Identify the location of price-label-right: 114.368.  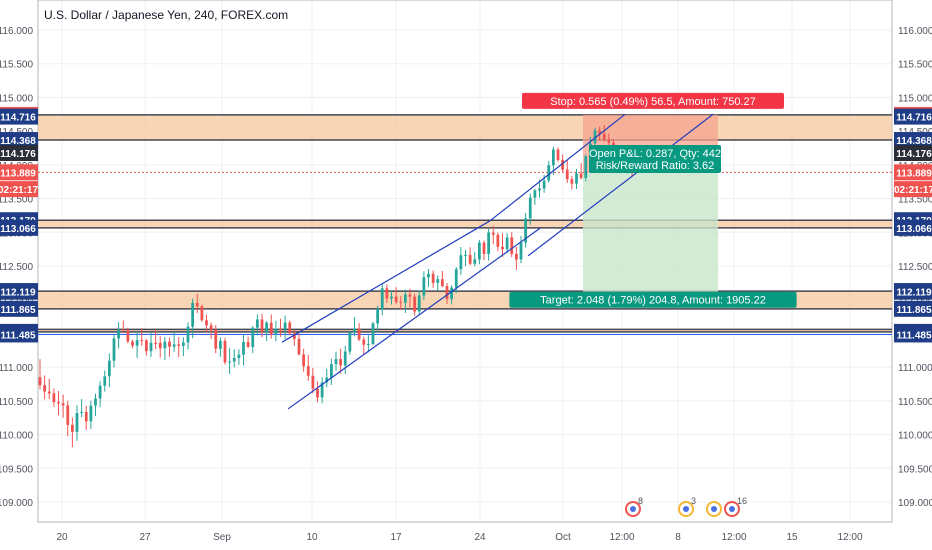
(913, 140).